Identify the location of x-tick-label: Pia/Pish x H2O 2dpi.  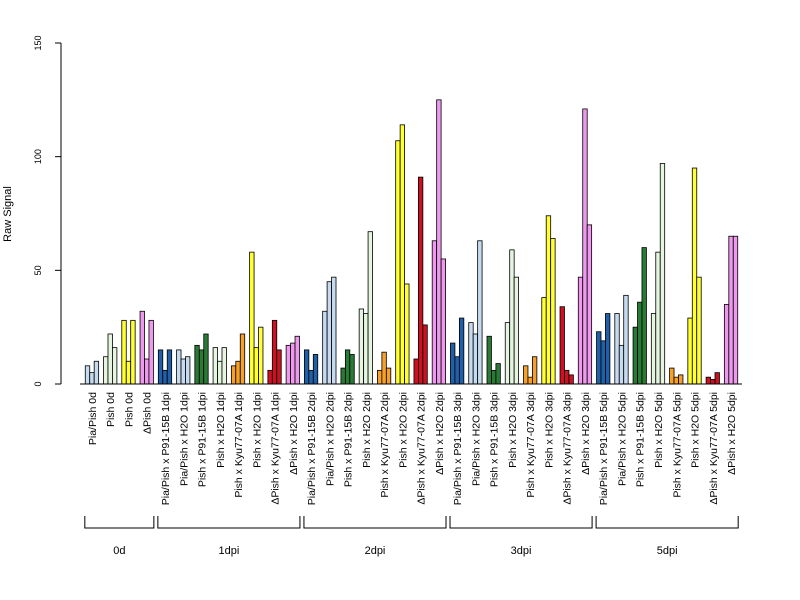
(330, 439).